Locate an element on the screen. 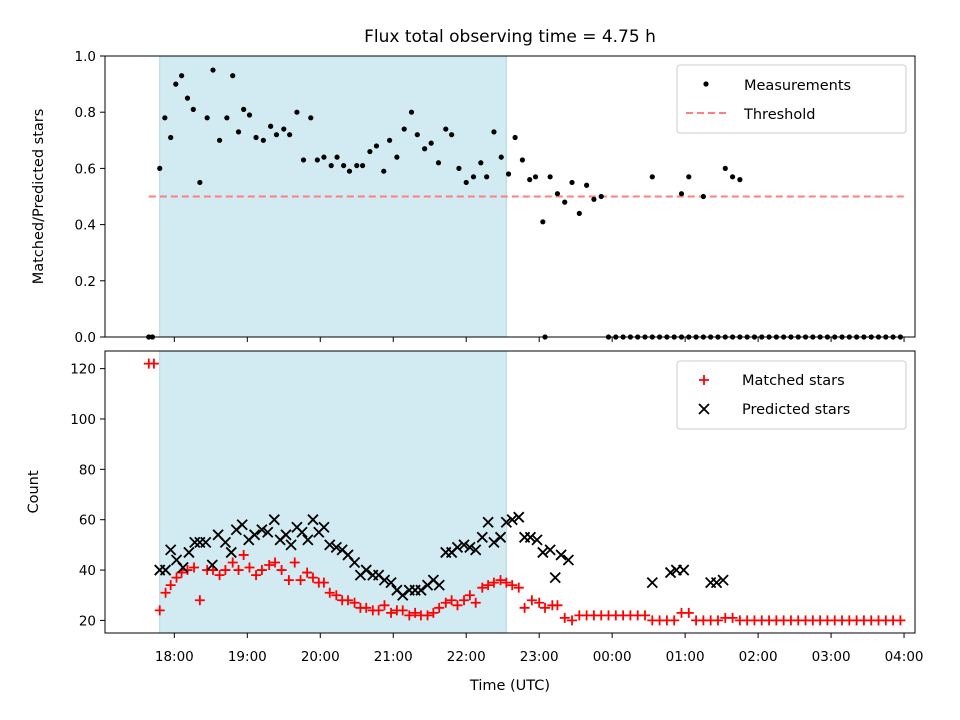 Image resolution: width=960 pixels, height=720 pixels. chart-title: Flux total observing time = 4.75 h is located at coordinates (510, 37).